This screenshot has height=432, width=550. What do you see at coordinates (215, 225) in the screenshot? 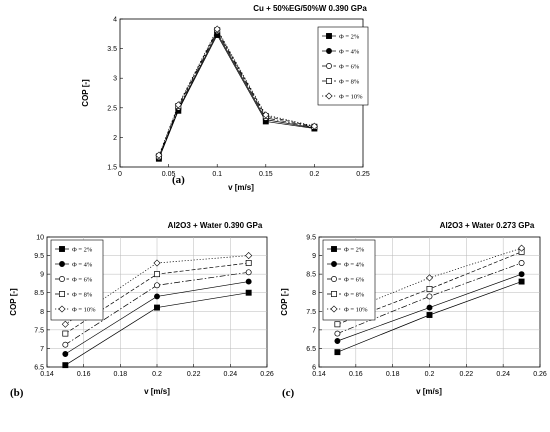
I see `chart-title: Al2O3 + Water 0.390 GPa` at bounding box center [215, 225].